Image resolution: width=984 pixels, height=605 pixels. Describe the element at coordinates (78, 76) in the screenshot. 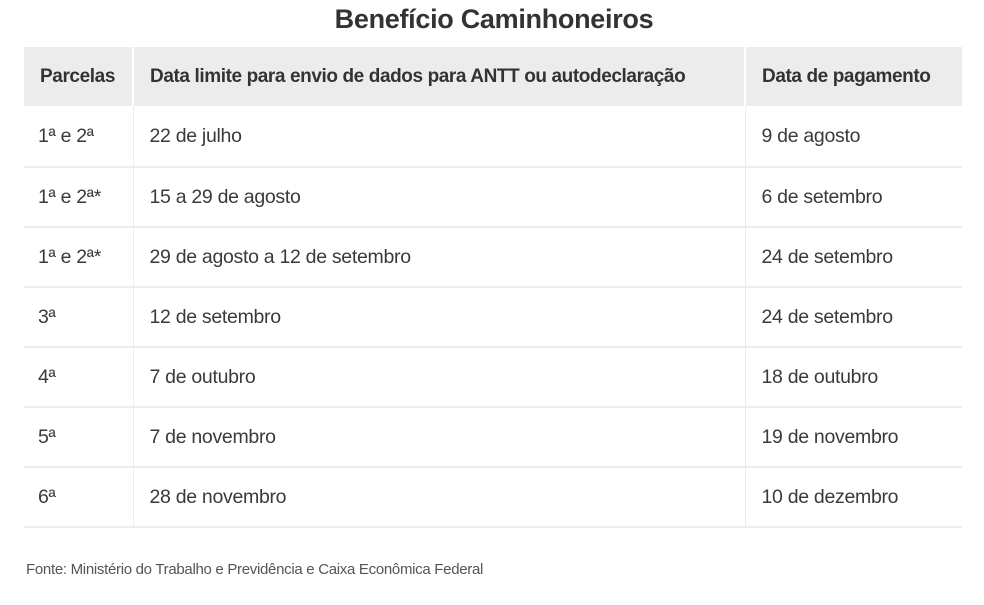

I see `column-header-parcelas: Parcelas` at that location.